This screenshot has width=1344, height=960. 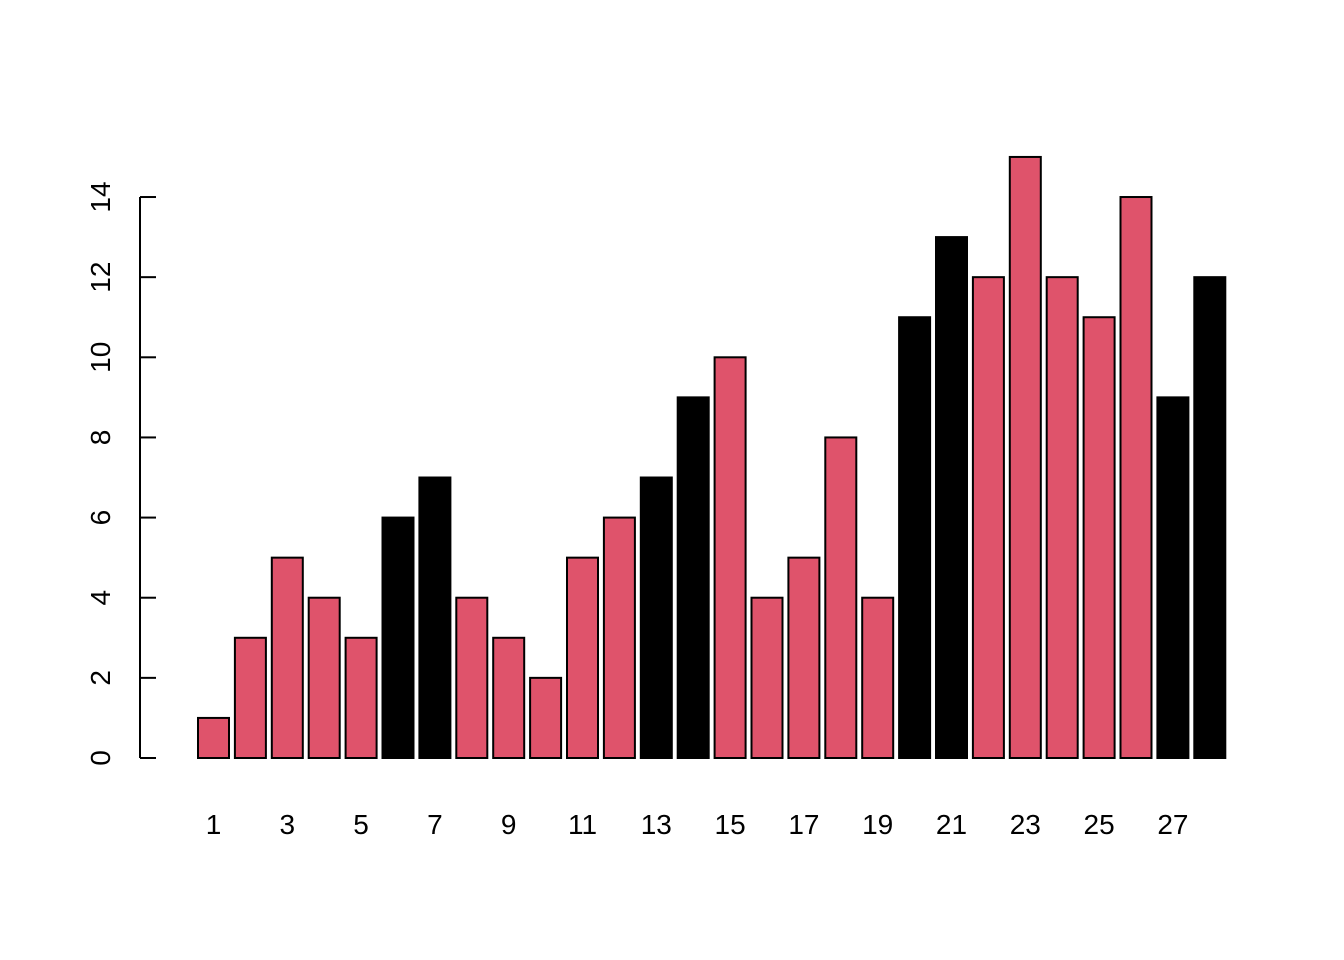 What do you see at coordinates (100, 598) in the screenshot?
I see `y-tick-label: 4` at bounding box center [100, 598].